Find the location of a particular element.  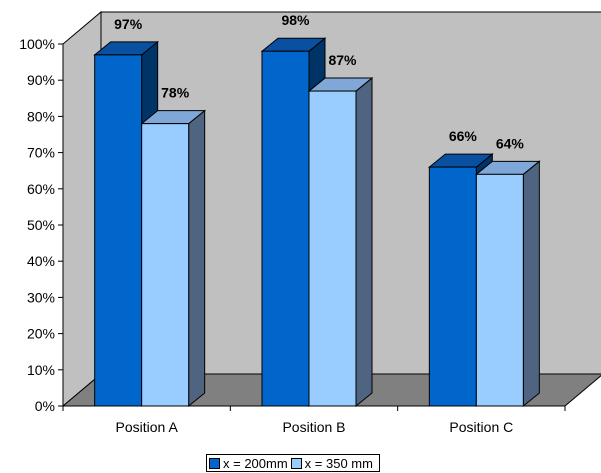

legend-label-series-2: x = 350 mm is located at coordinates (338, 463).